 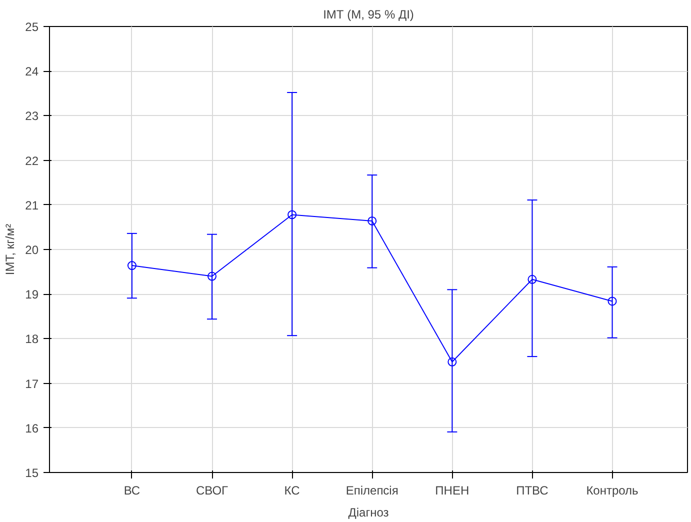 What do you see at coordinates (32, 339) in the screenshot?
I see `y-tick-label: 18` at bounding box center [32, 339].